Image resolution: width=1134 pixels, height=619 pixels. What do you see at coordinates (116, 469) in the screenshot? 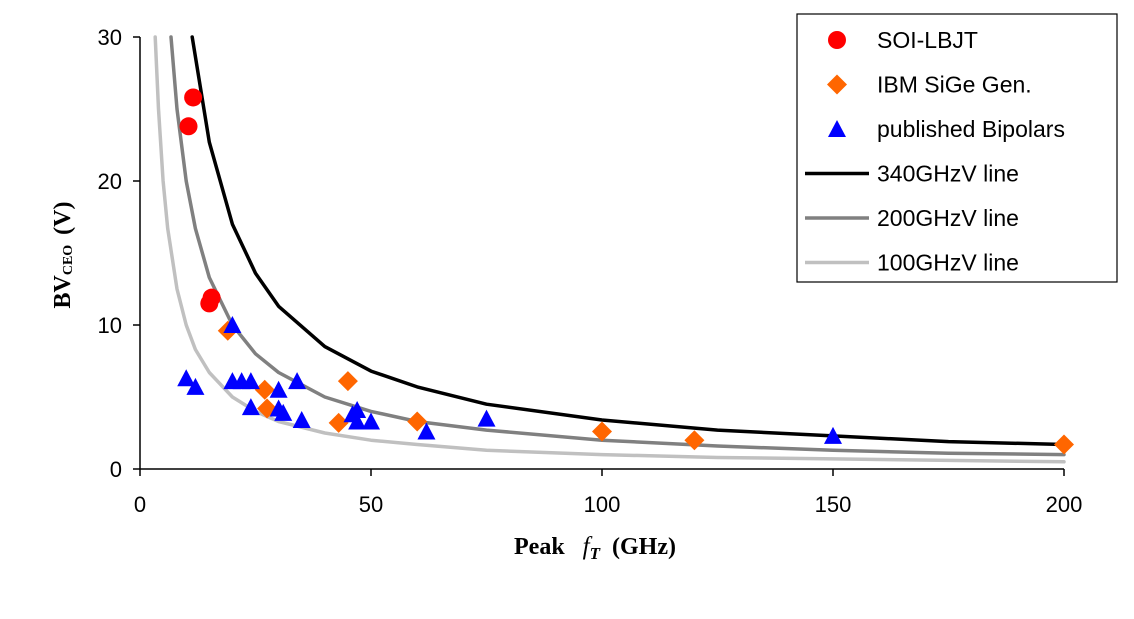
I see `y-tick-label-0: 0` at bounding box center [116, 469].